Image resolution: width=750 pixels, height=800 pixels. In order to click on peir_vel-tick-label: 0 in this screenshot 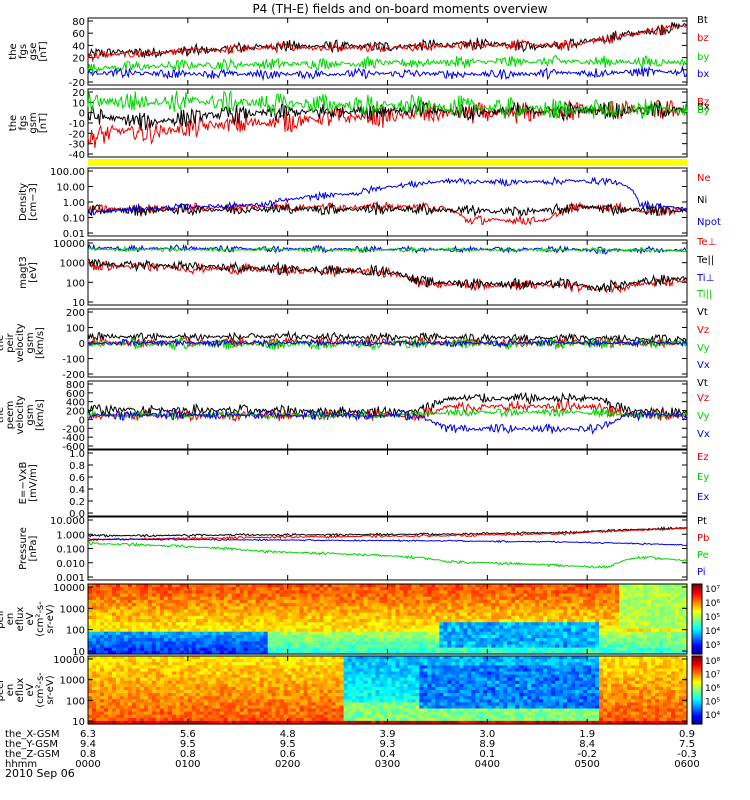, I will do `click(82, 344)`.